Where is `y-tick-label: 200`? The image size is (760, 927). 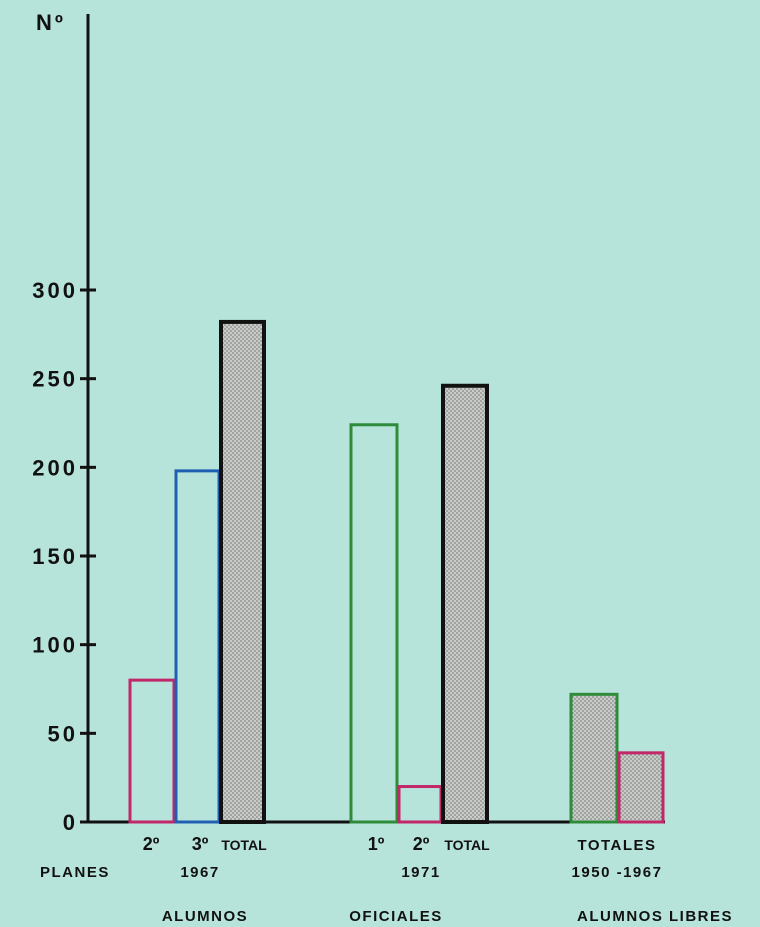
y-tick-label: 200 is located at coordinates (55, 467).